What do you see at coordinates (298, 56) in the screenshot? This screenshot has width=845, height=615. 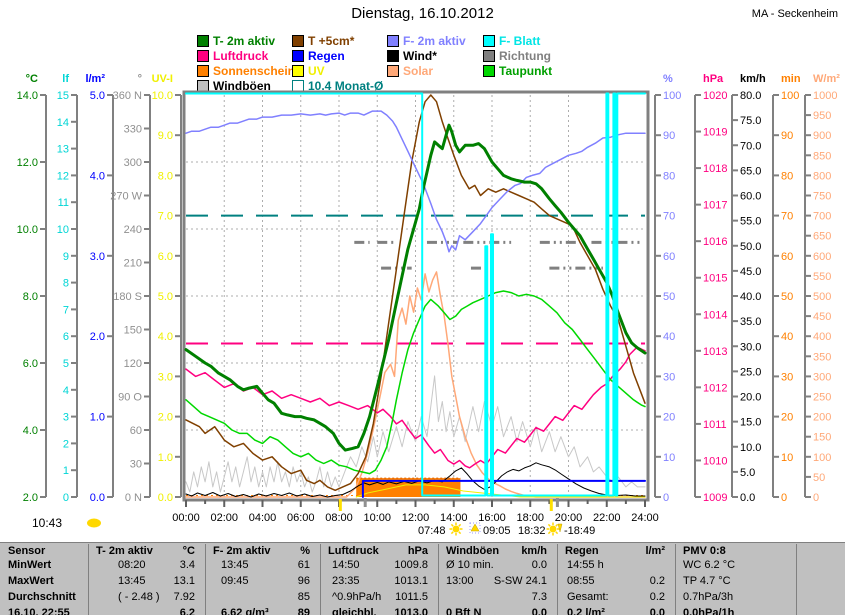 I see `legend-swatch-regen` at bounding box center [298, 56].